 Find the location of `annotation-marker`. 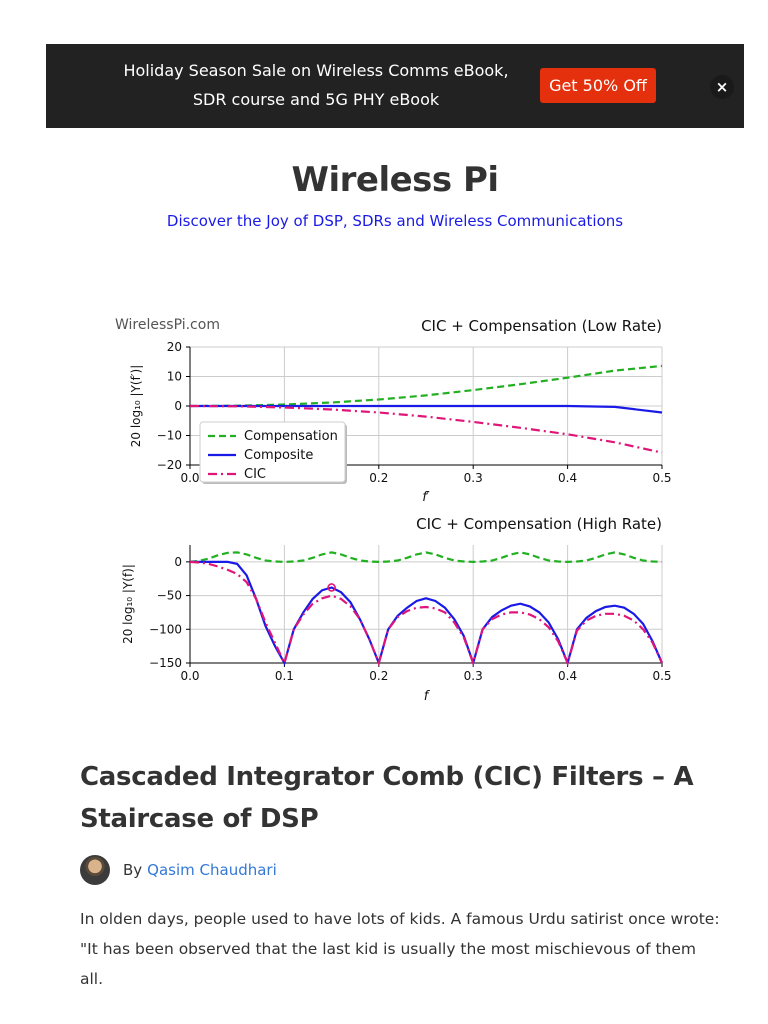

annotation-marker is located at coordinates (331, 587).